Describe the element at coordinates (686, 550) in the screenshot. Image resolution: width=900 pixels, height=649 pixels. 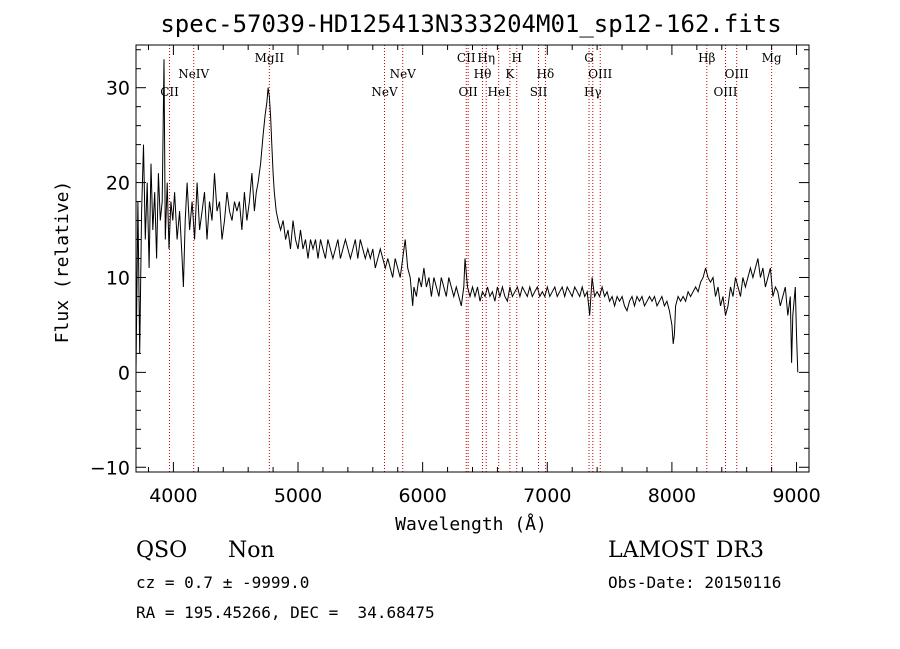
I see `survey-name: LAMOST DR3` at that location.